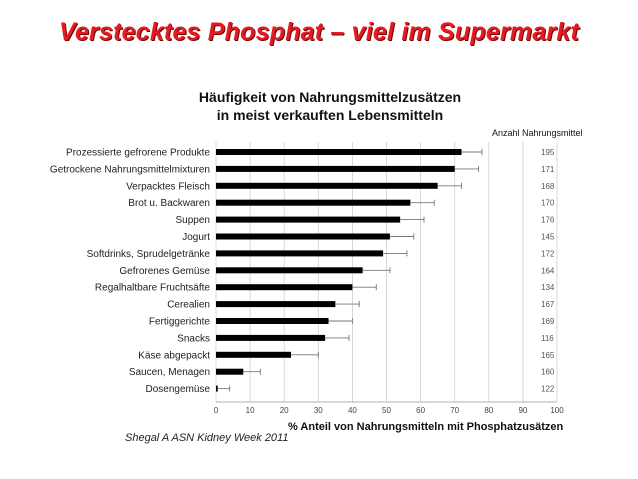 Image resolution: width=638 pixels, height=479 pixels. Describe the element at coordinates (318, 410) in the screenshot. I see `x-tick-label: 30` at that location.